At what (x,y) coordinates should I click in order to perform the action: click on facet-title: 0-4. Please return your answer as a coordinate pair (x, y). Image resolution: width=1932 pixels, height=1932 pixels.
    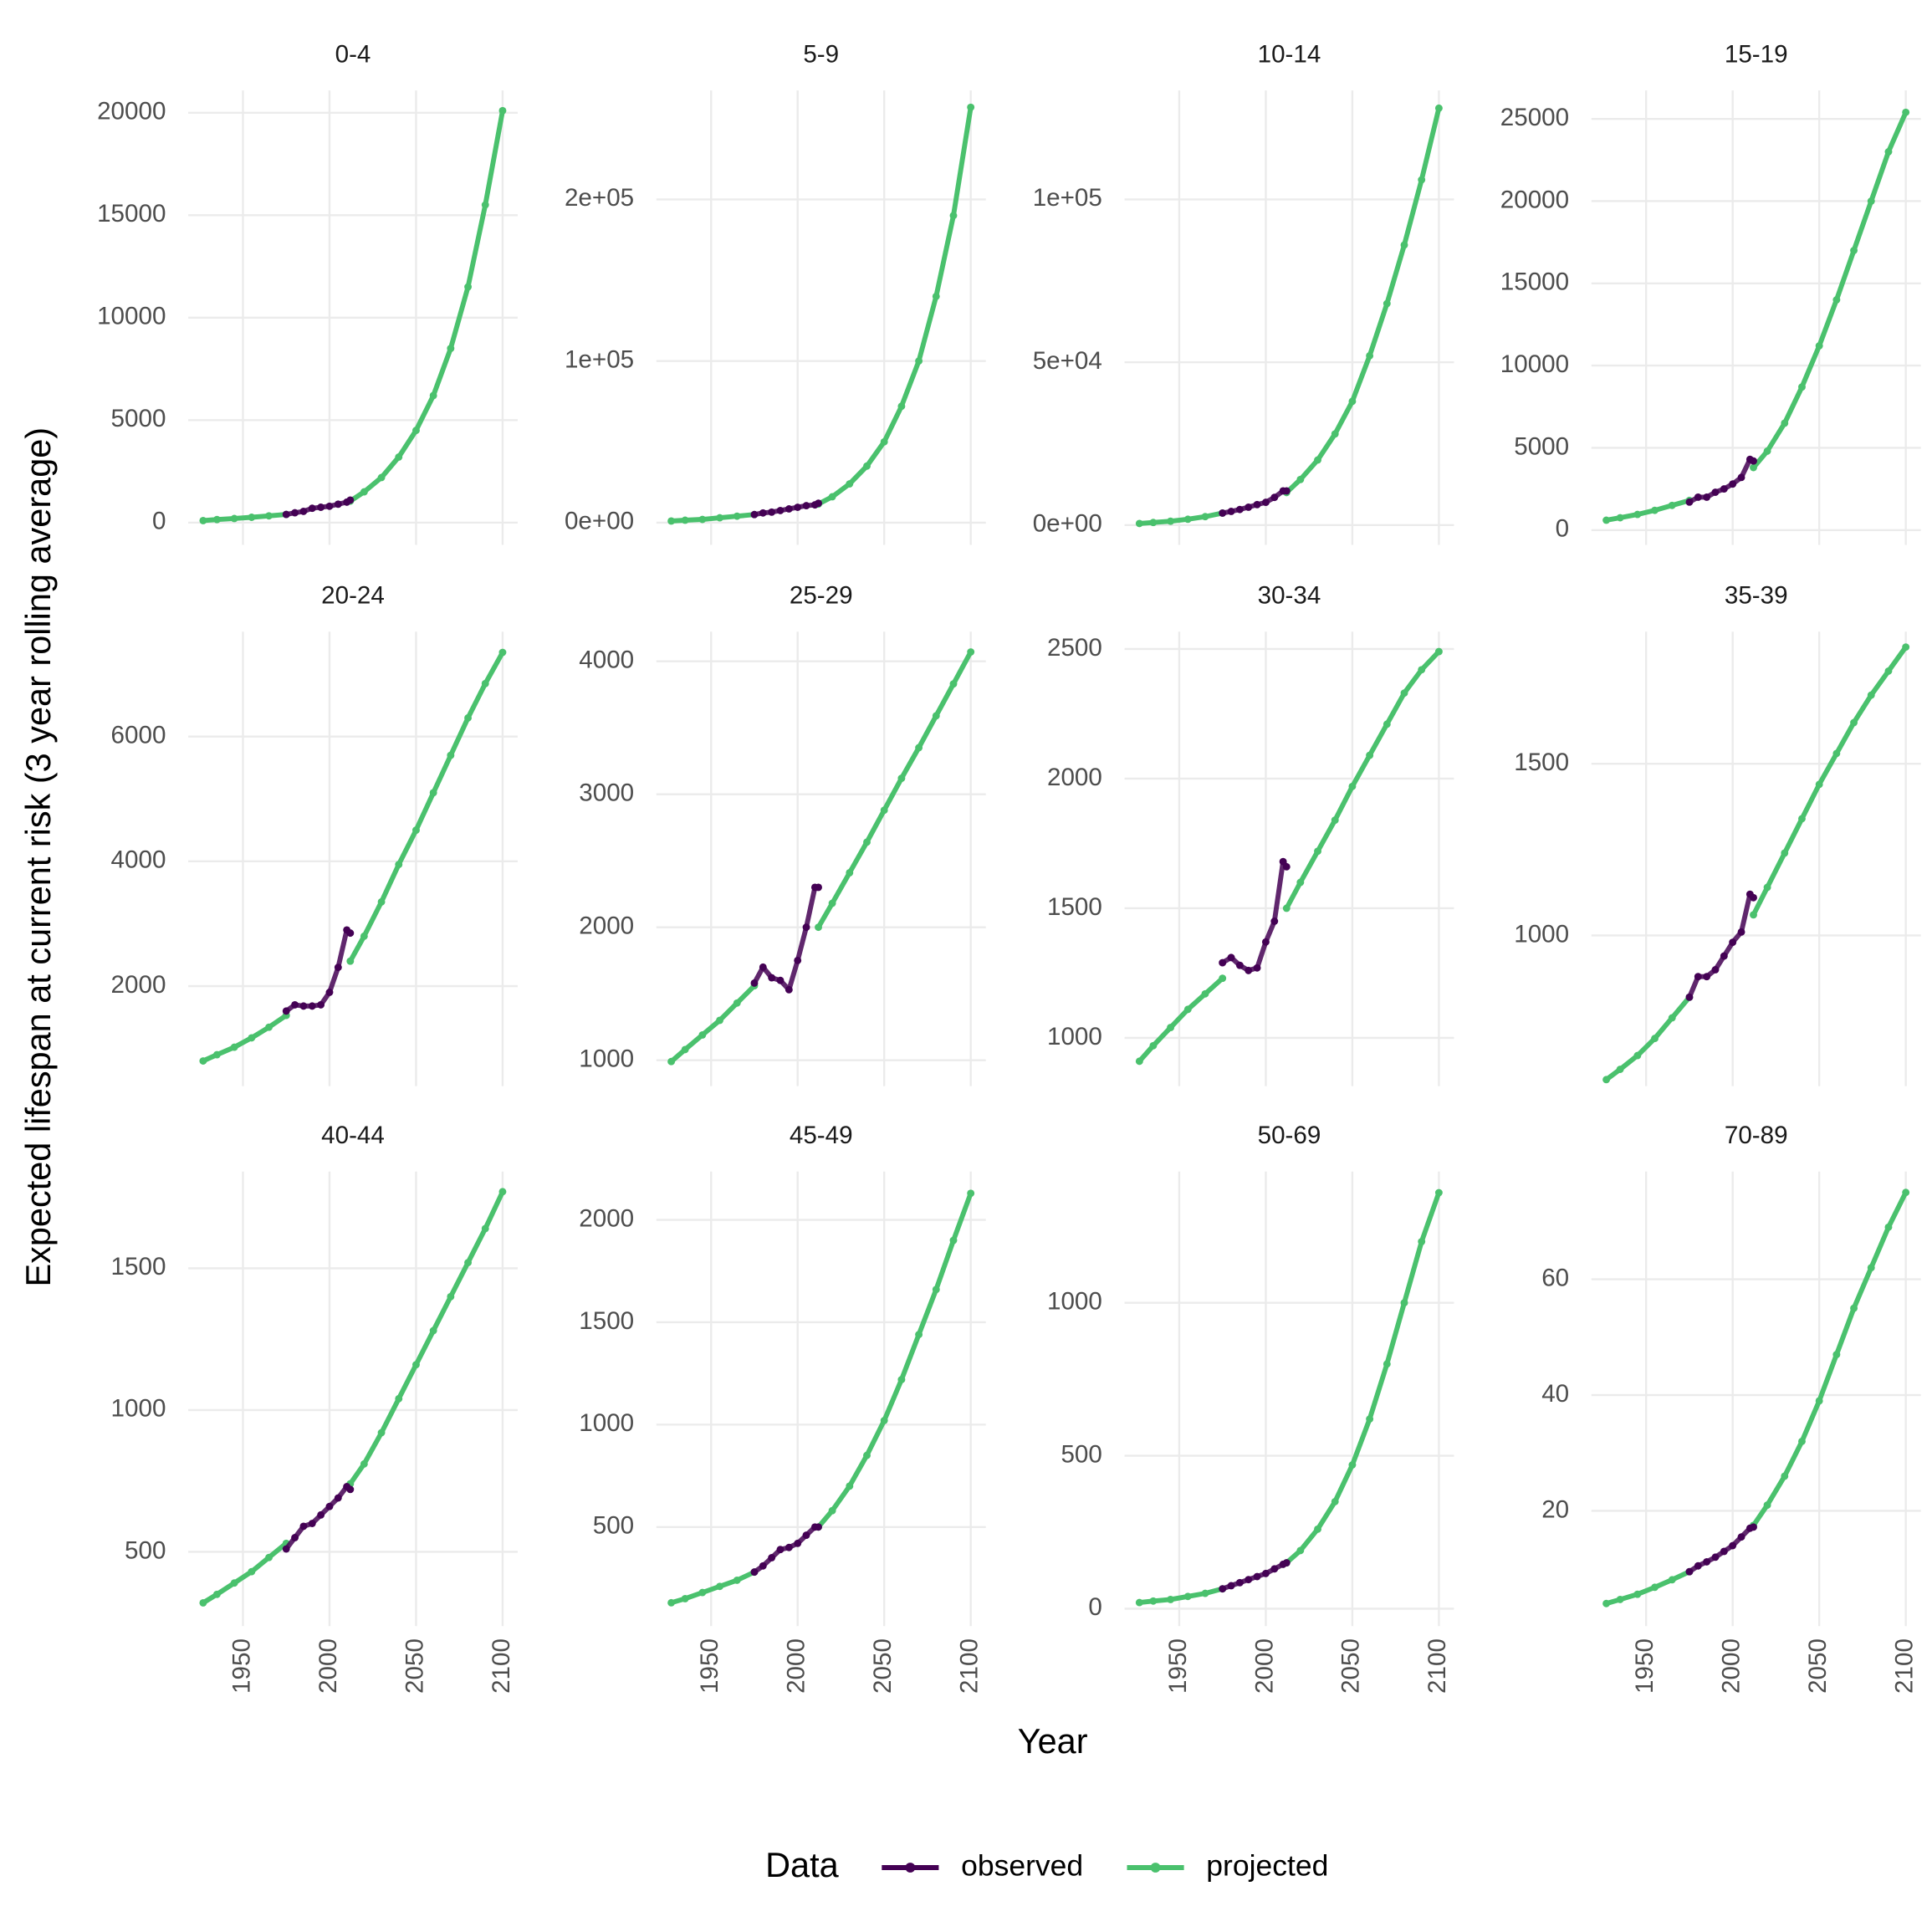
    Looking at the image, I should click on (353, 54).